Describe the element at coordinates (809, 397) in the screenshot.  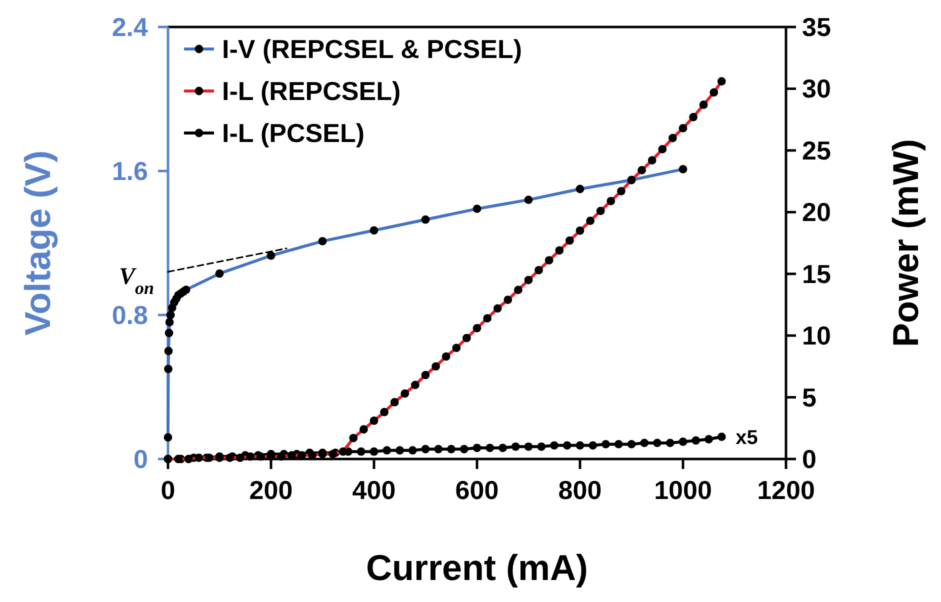
I see `y2-tick-label: 5` at that location.